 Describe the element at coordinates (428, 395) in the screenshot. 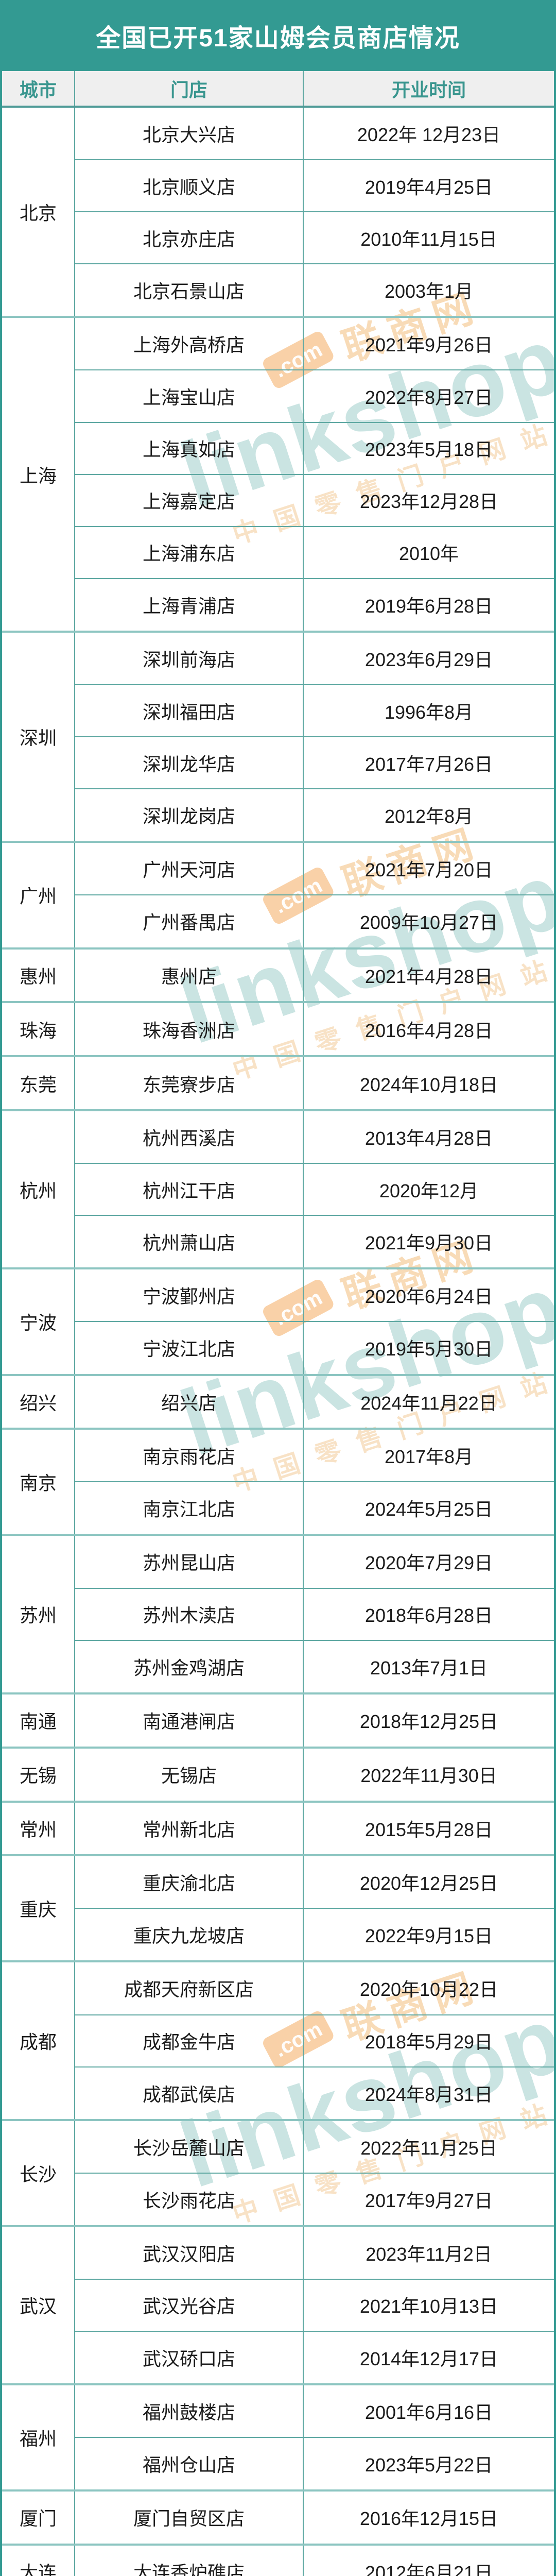

I see `open-date-cell: 2022年8月27日` at that location.